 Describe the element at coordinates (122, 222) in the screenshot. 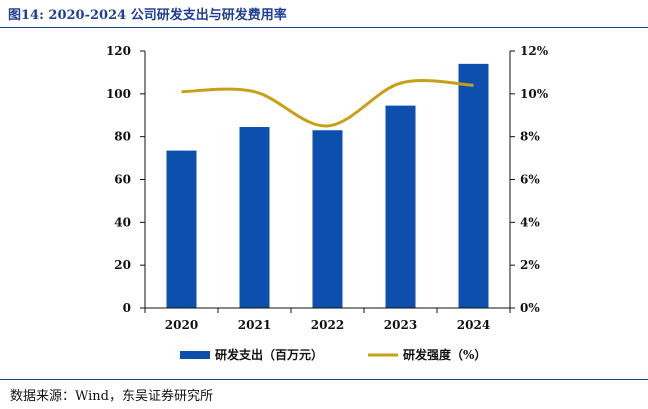

I see `left-tick-label: 40` at that location.